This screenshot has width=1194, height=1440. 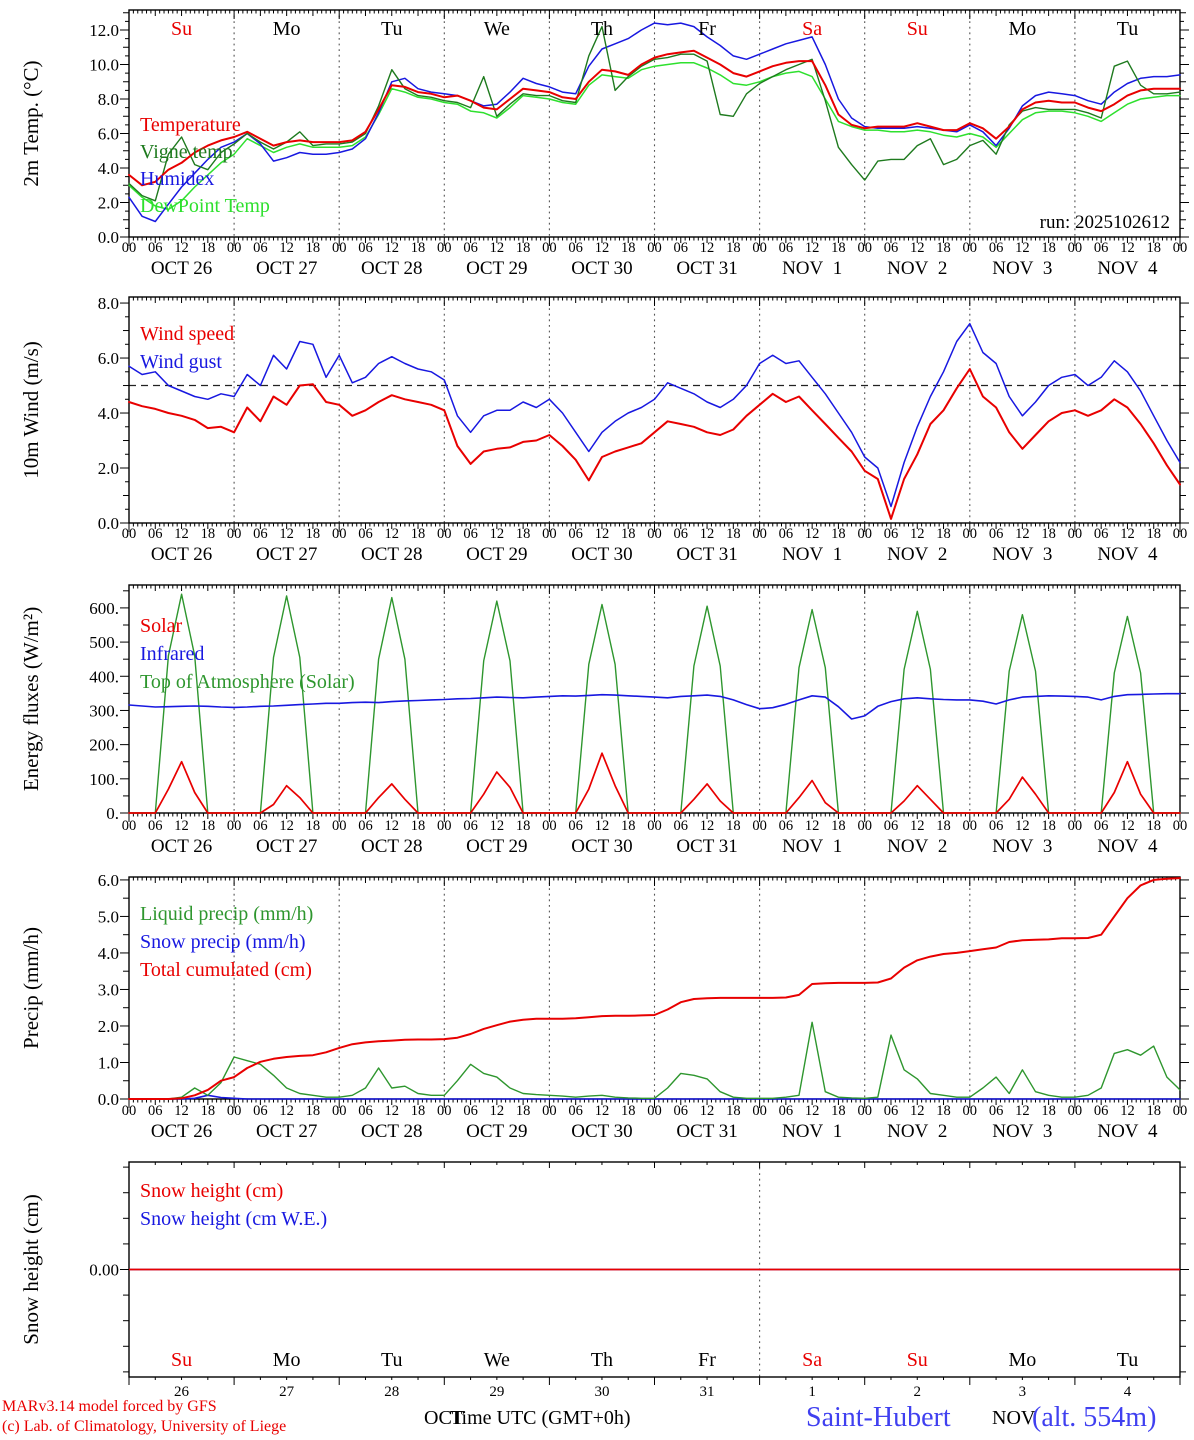 What do you see at coordinates (104, 1270) in the screenshot?
I see `y-tick-label: 0.00` at bounding box center [104, 1270].